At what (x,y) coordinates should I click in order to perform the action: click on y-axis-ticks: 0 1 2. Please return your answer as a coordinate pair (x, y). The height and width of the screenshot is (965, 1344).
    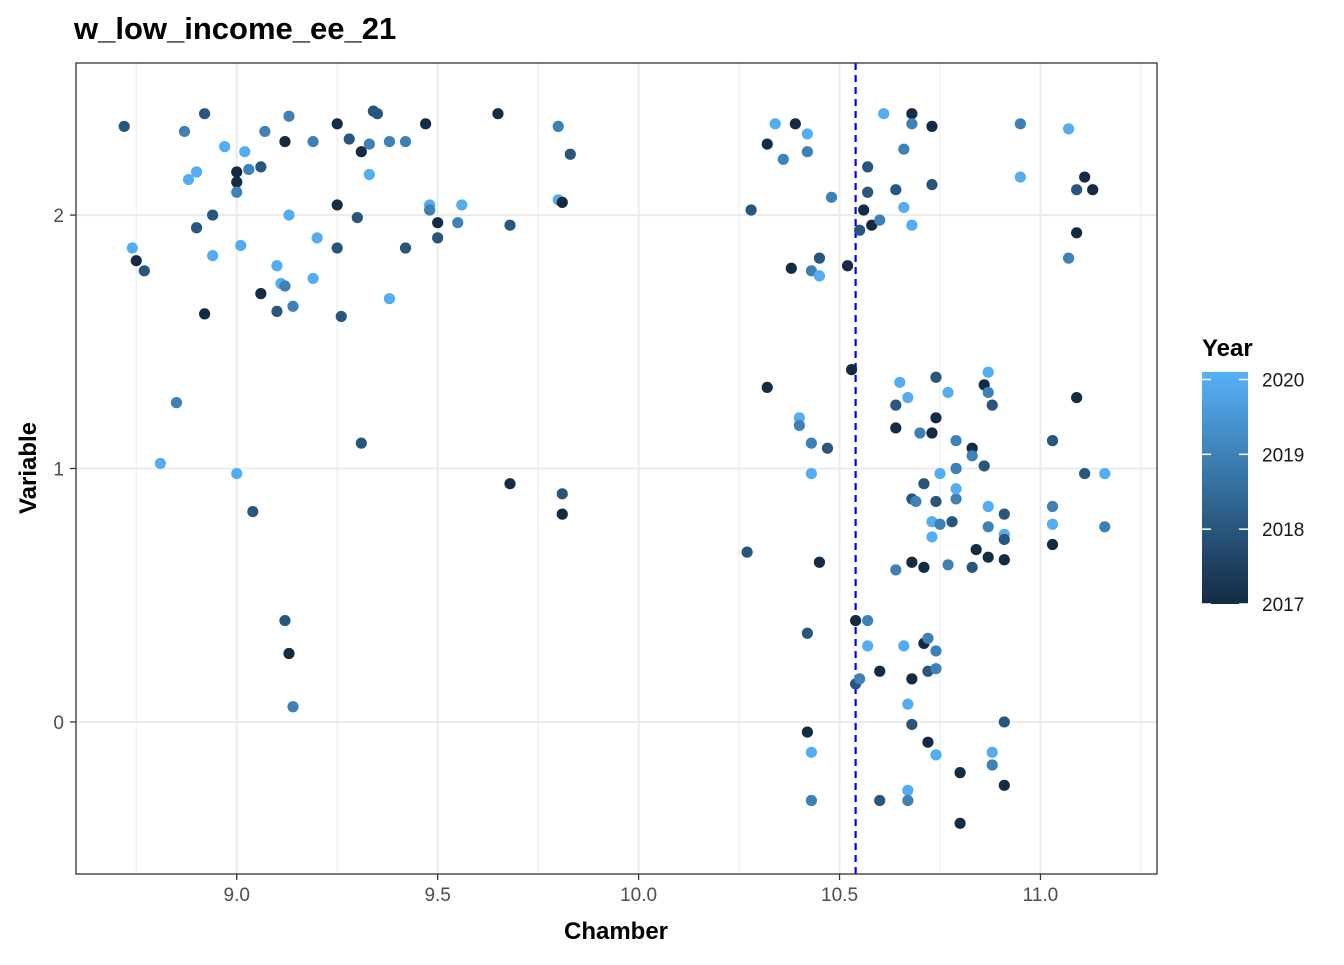
    Looking at the image, I should click on (64, 470).